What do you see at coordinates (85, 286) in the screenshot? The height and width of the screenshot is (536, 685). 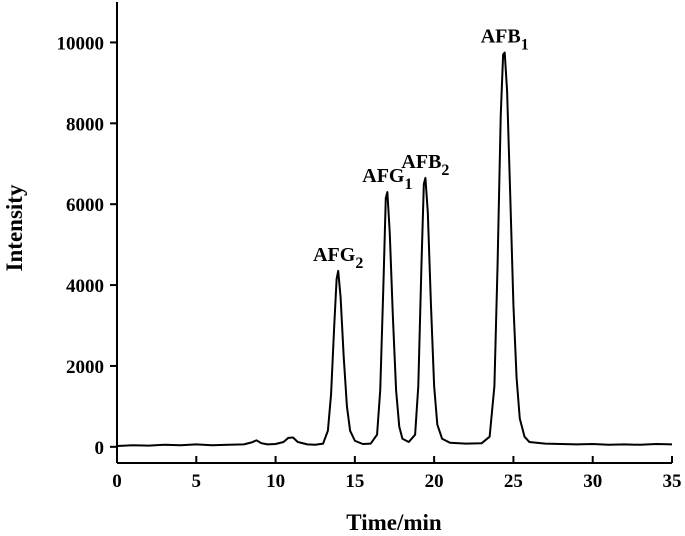 I see `y-tick-label: 4000` at bounding box center [85, 286].